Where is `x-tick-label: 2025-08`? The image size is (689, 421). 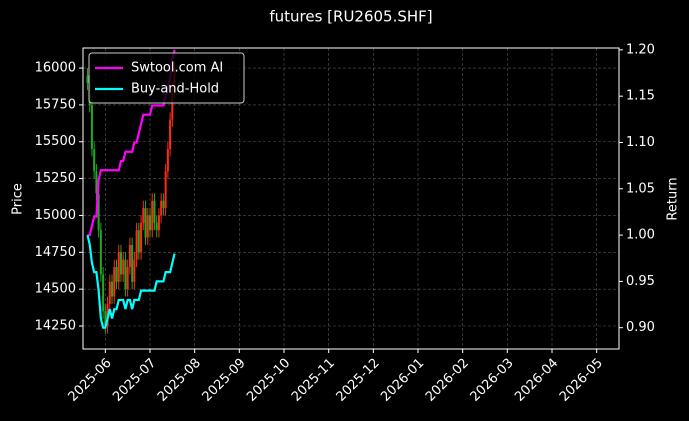
x-tick-label: 2025-08 is located at coordinates (179, 380).